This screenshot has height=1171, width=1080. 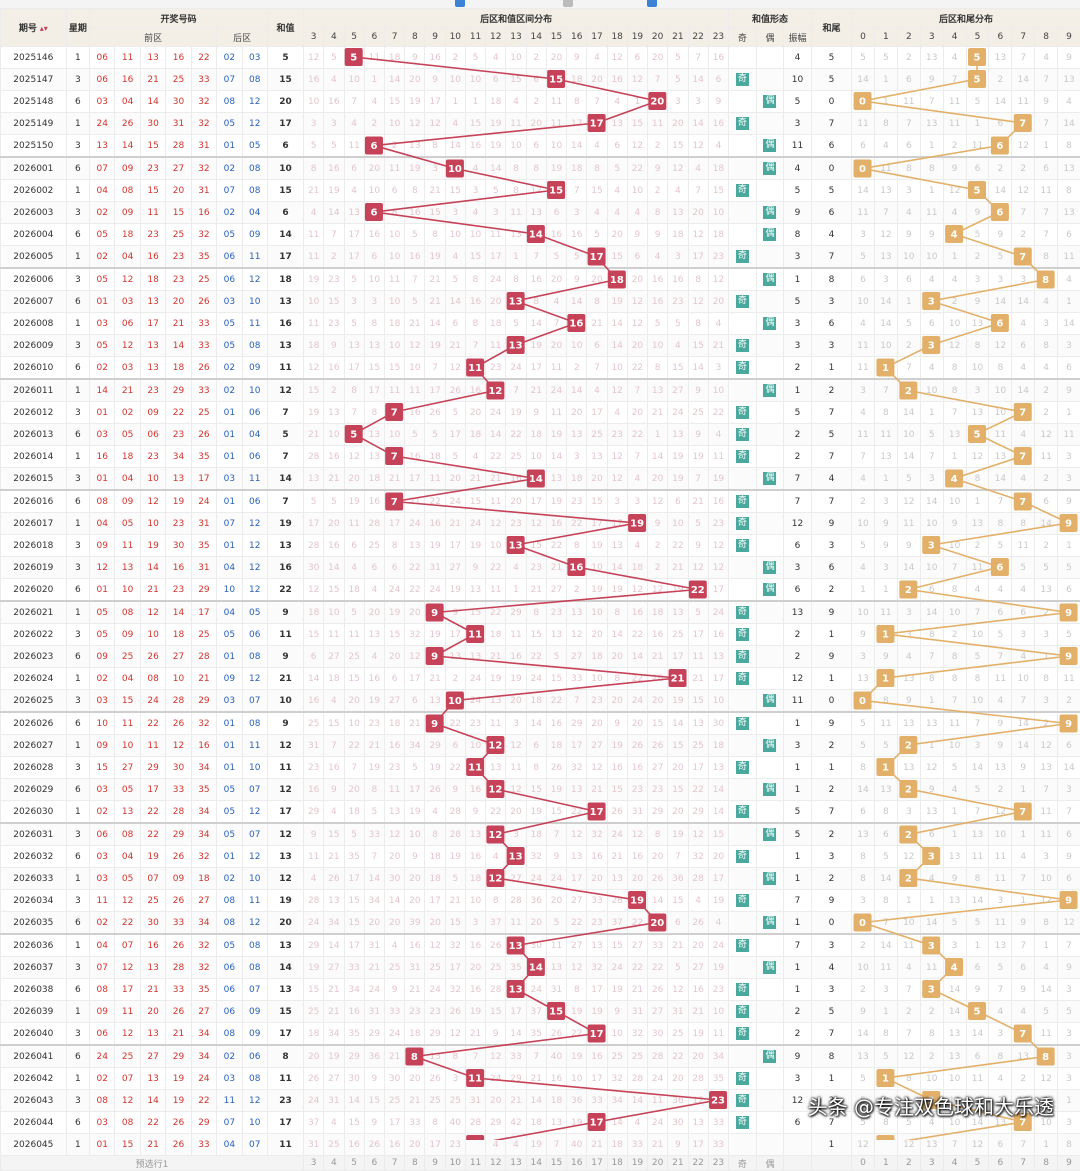 What do you see at coordinates (34, 257) in the screenshot?
I see `issue-cell: 2026005` at bounding box center [34, 257].